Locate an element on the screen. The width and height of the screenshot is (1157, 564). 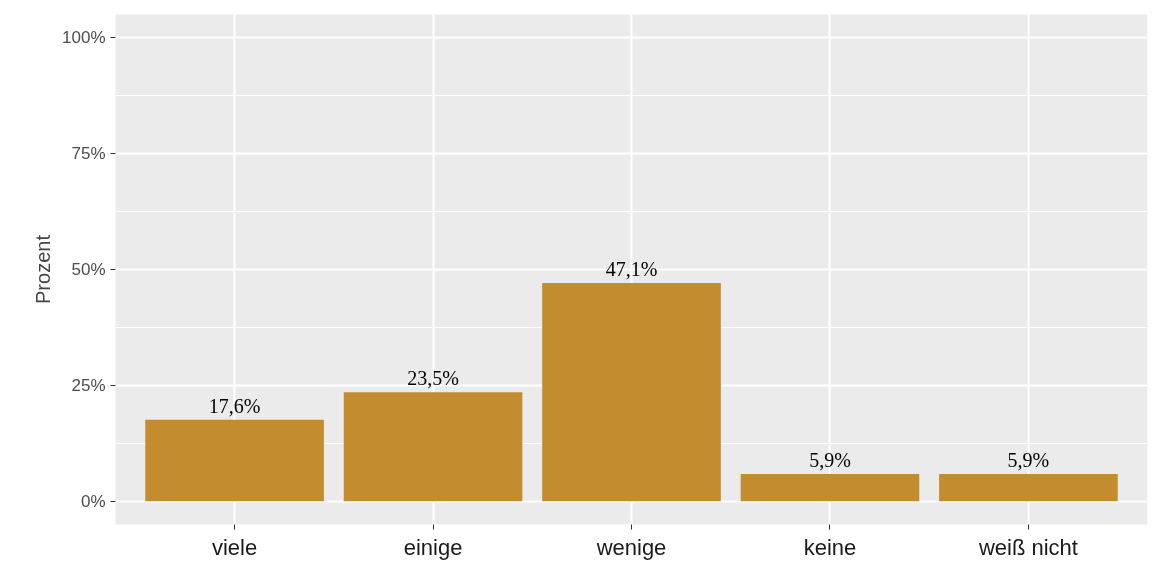
y-axis-title: Prozent is located at coordinates (43, 269).